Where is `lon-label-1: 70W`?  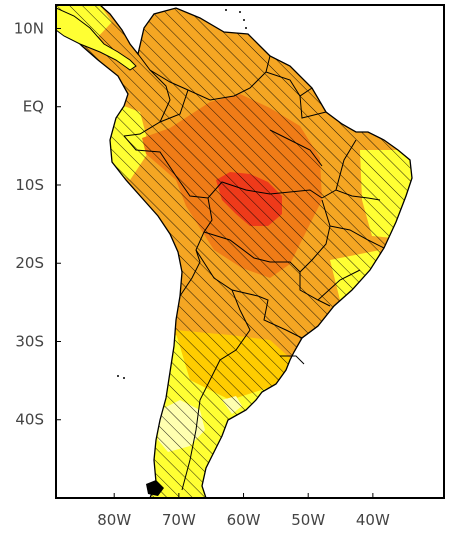
lon-label-1: 70W is located at coordinates (179, 520).